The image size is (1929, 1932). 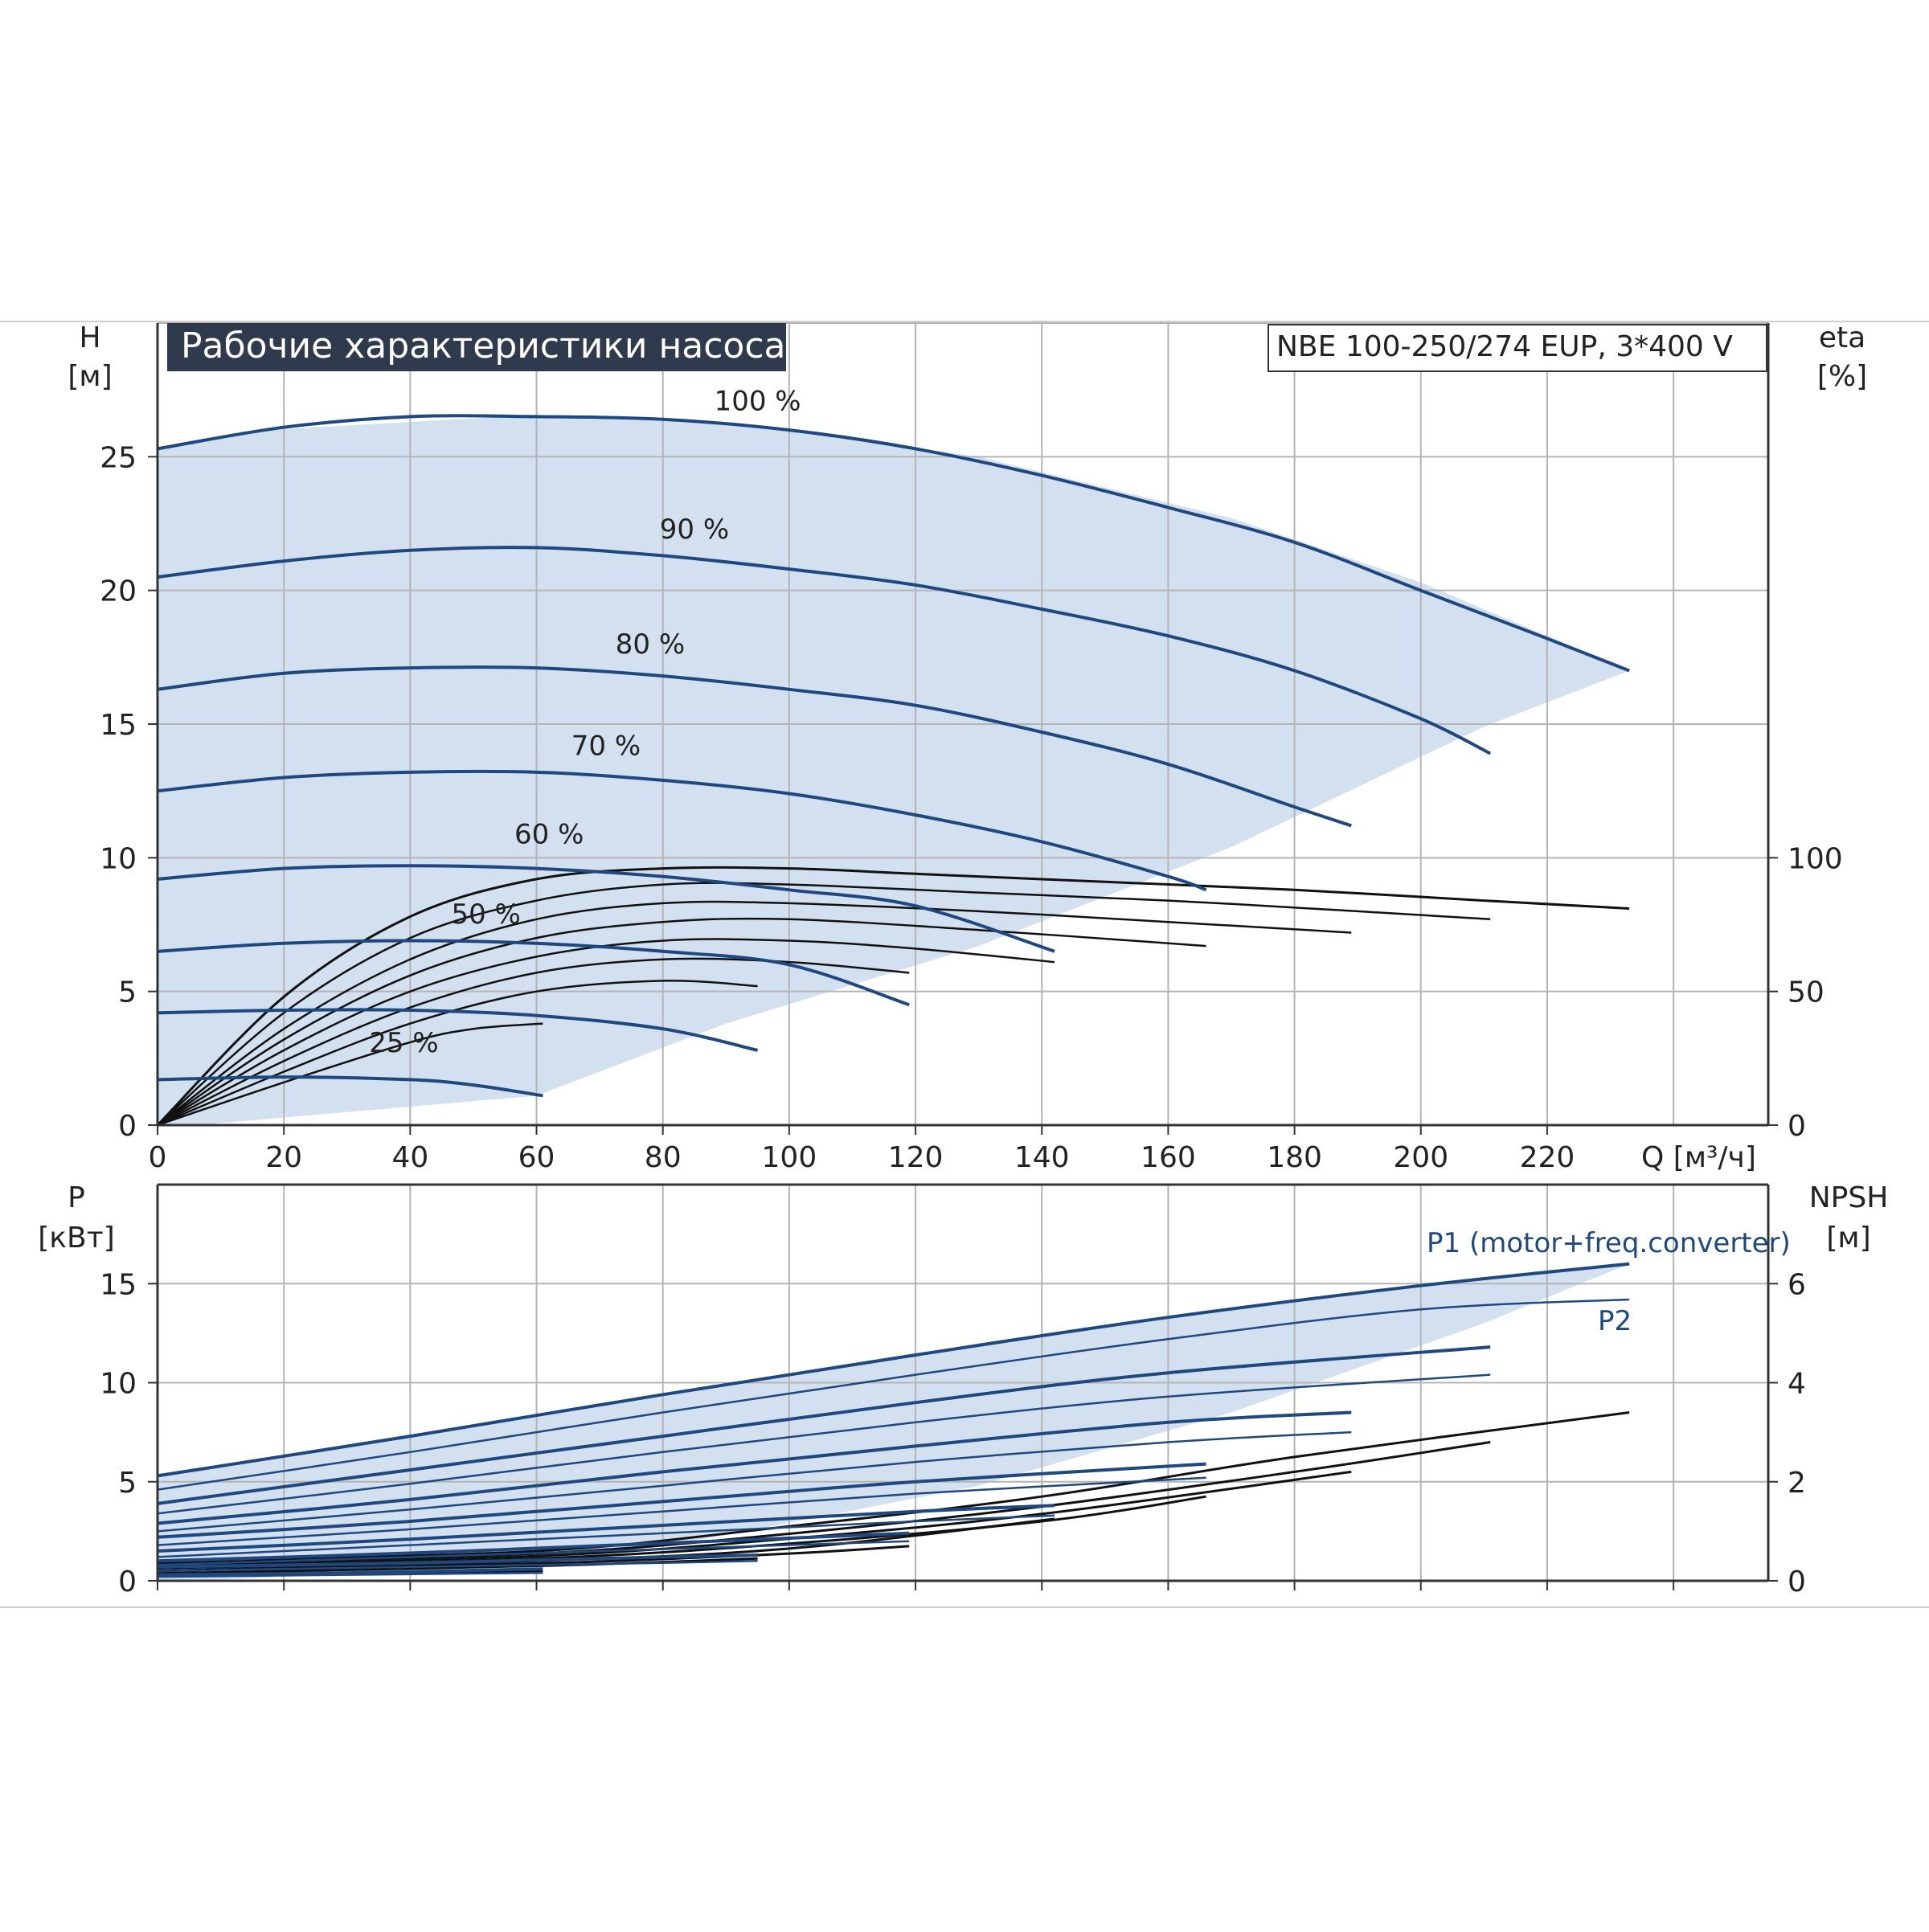 I want to click on p-tick-label: 5, so click(x=127, y=1483).